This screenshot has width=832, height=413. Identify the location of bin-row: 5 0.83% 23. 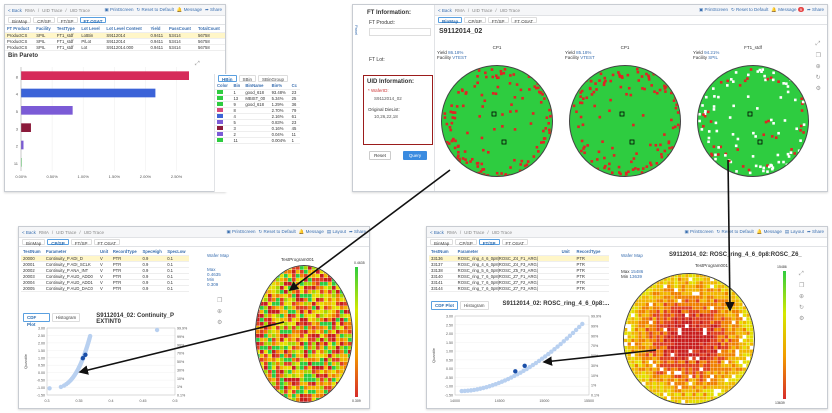
(257, 122).